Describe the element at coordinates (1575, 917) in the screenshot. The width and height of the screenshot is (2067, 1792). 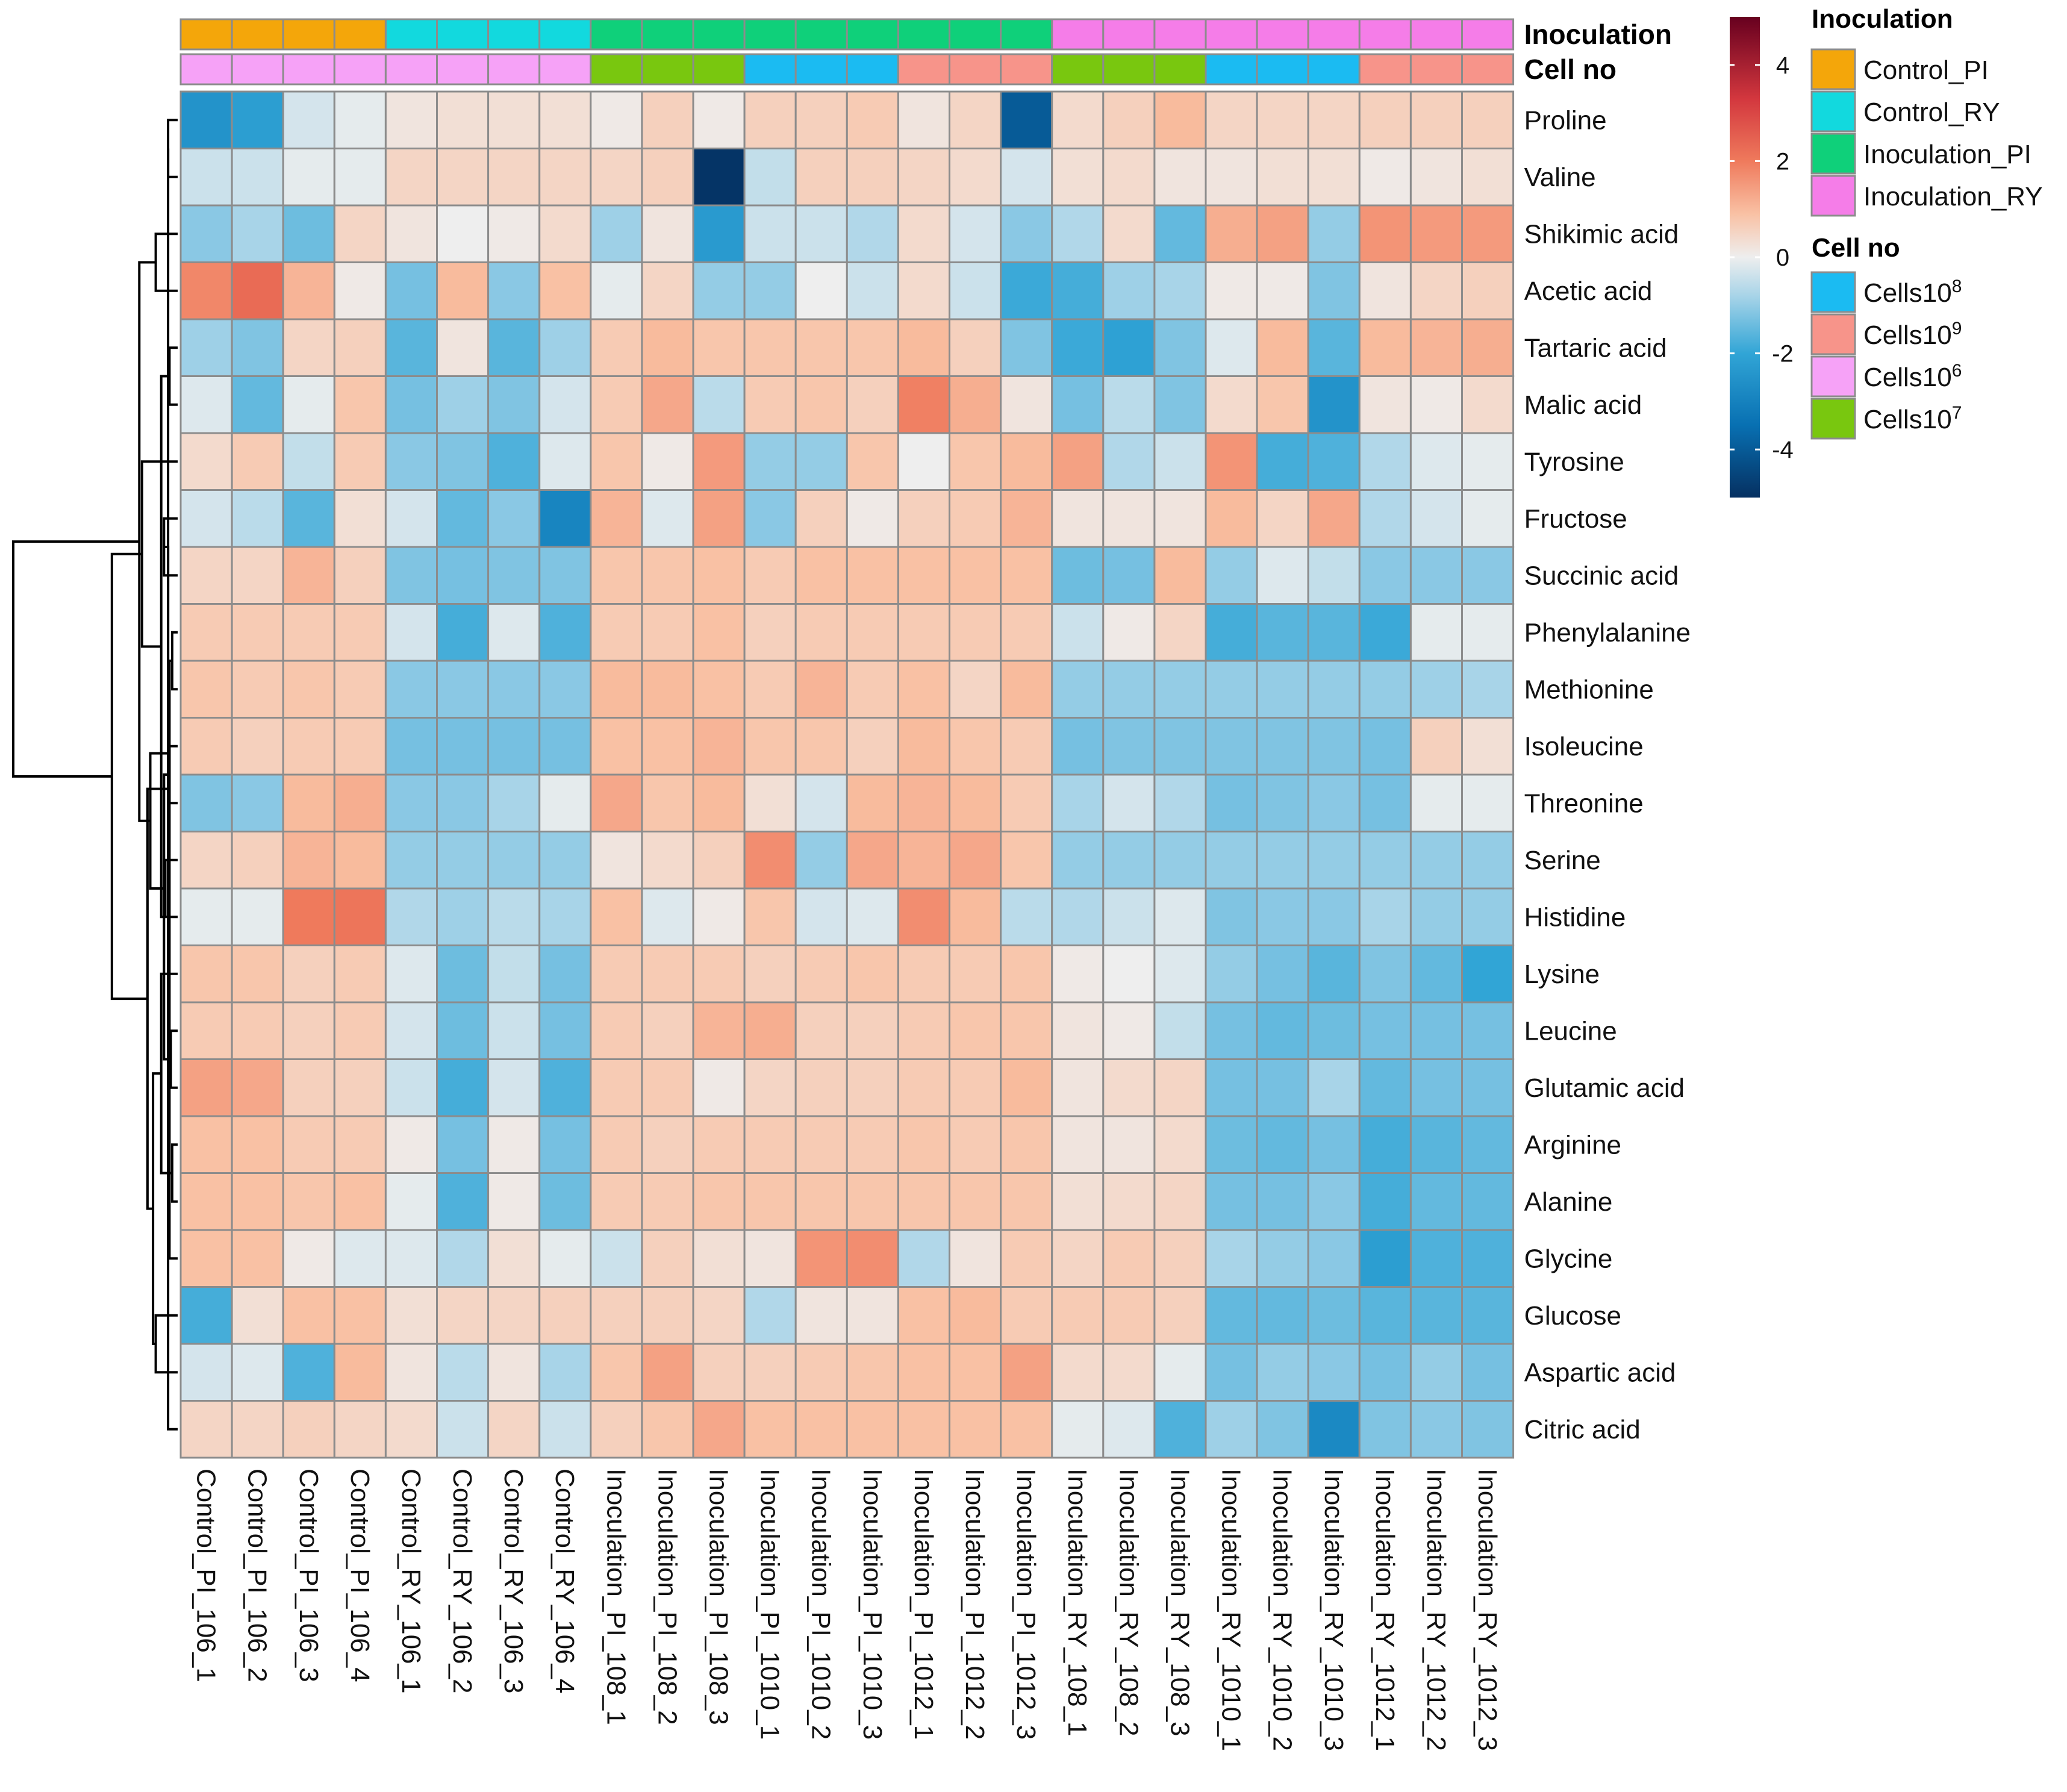
I see `row-label: Histidine` at that location.